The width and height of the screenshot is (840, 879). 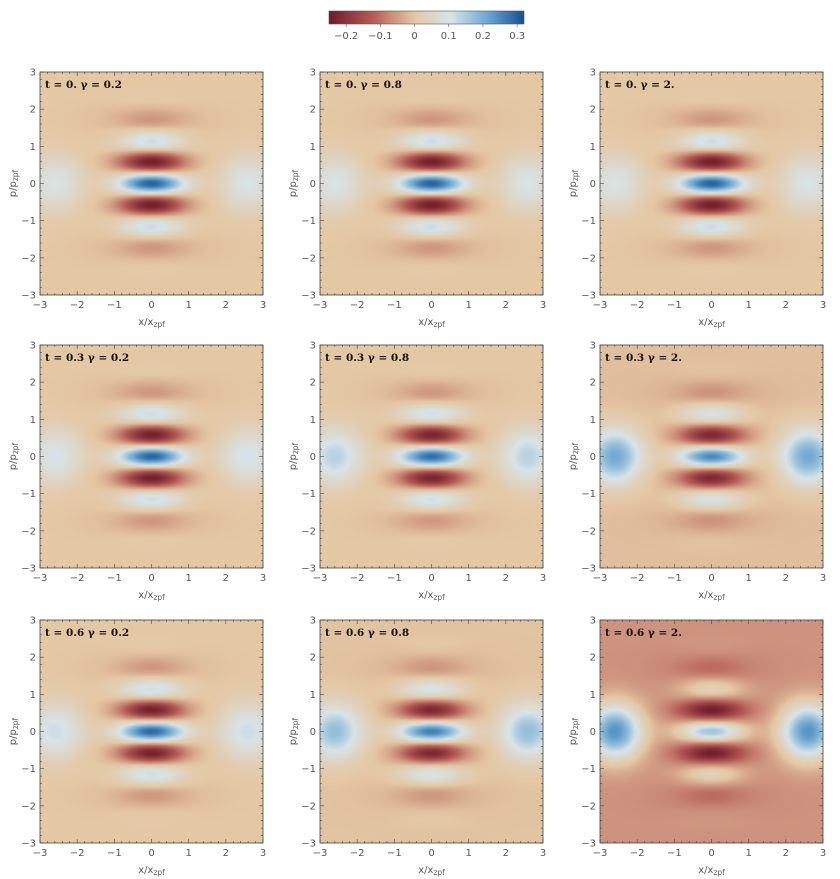 I want to click on colorbar-tick-label: 0, so click(x=414, y=36).